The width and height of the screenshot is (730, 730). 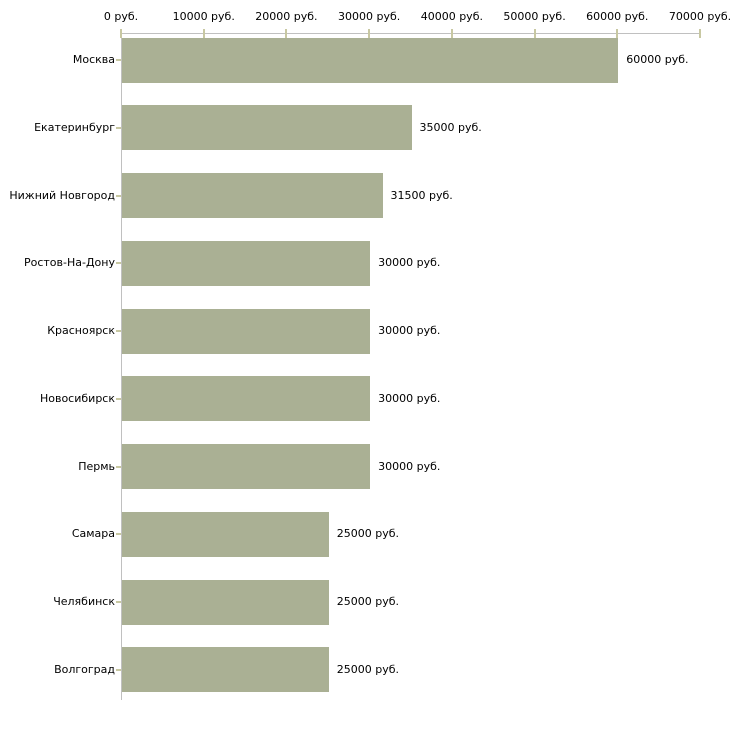 What do you see at coordinates (450, 127) in the screenshot?
I see `value-label: 35000 руб.` at bounding box center [450, 127].